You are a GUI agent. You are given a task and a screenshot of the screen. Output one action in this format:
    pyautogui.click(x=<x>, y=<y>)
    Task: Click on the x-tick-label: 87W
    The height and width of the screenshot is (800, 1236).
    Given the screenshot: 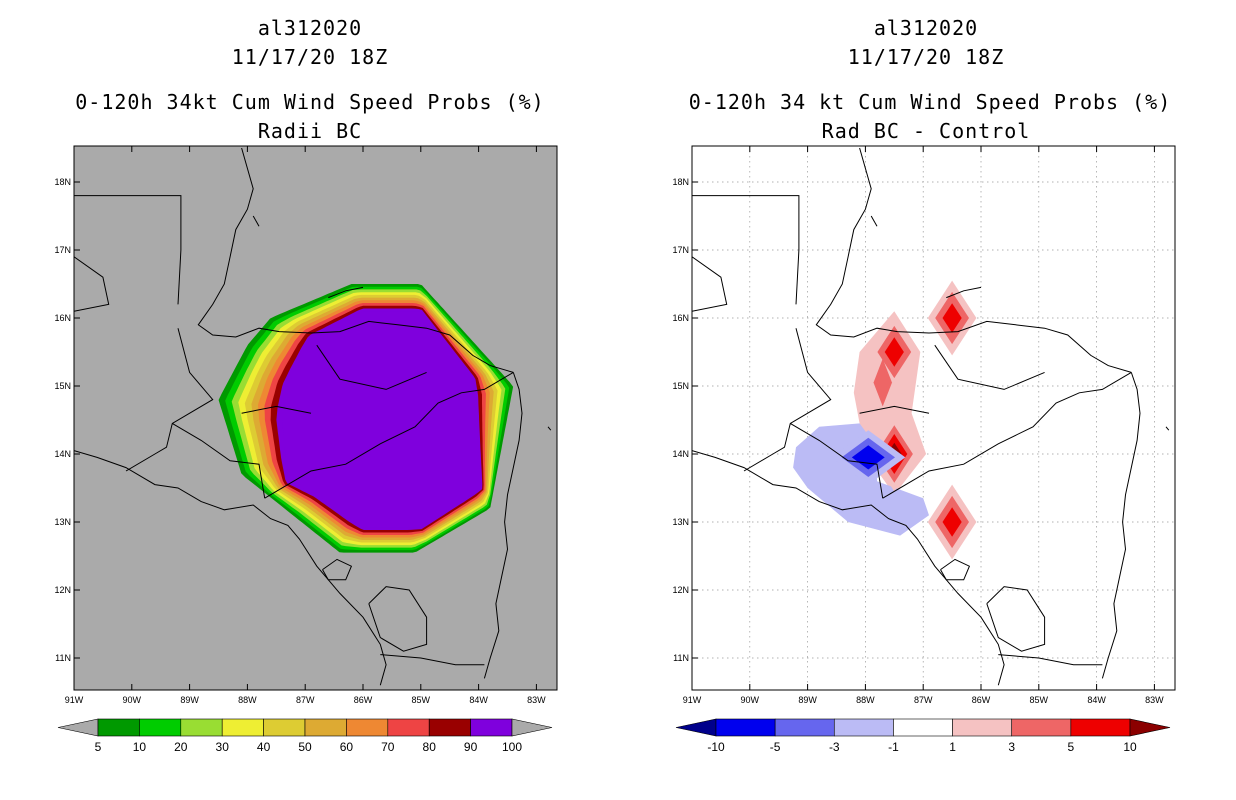 What is the action you would take?
    pyautogui.click(x=923, y=700)
    